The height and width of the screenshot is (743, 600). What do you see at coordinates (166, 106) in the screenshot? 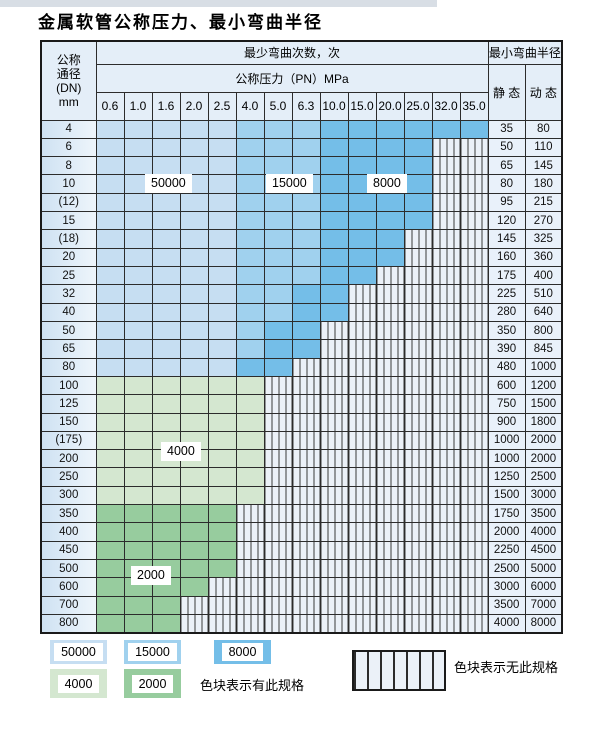
I see `pressure-header-cell: 1.6` at bounding box center [166, 106].